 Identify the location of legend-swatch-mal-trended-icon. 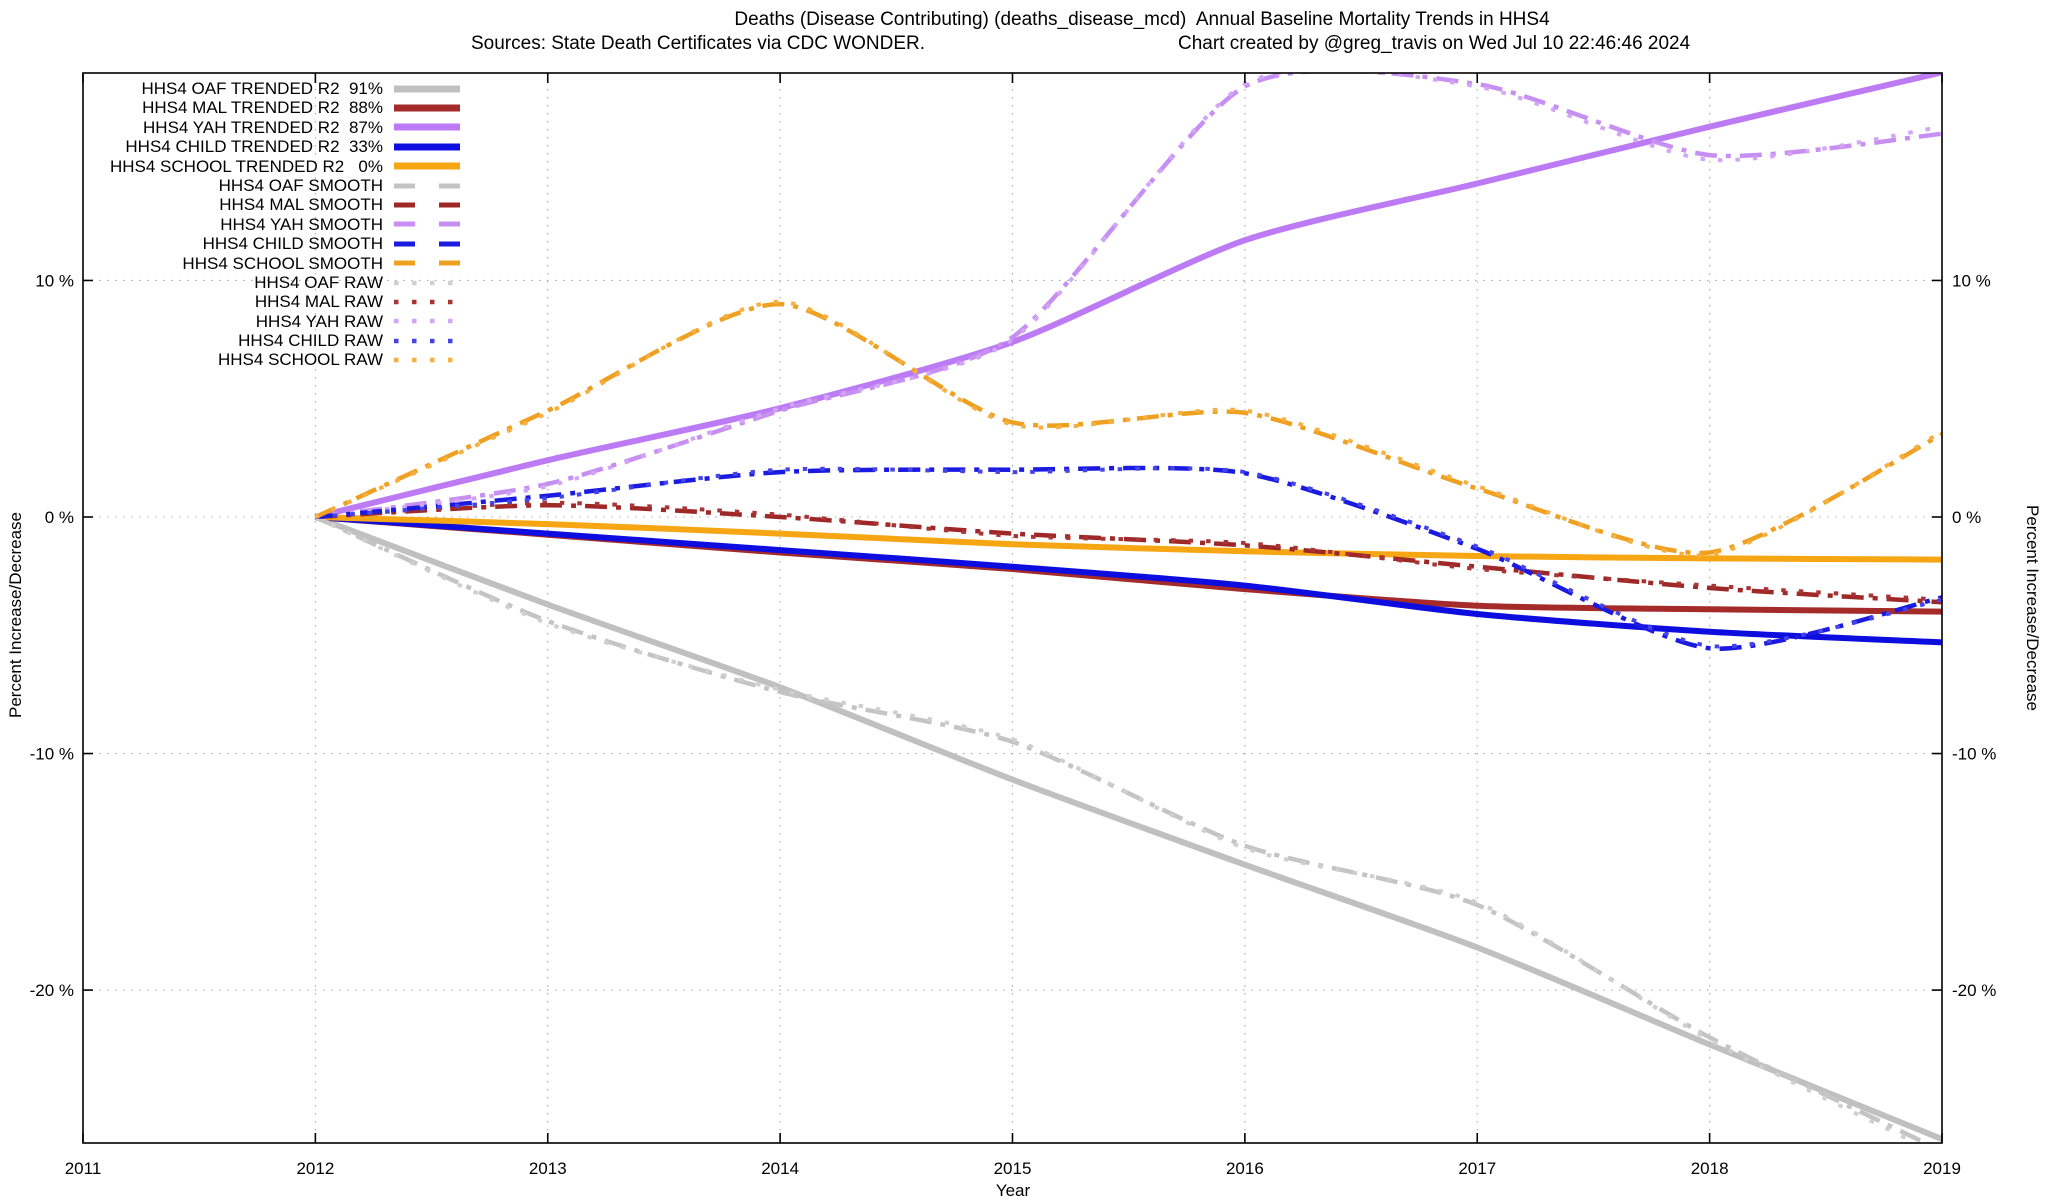
(427, 108).